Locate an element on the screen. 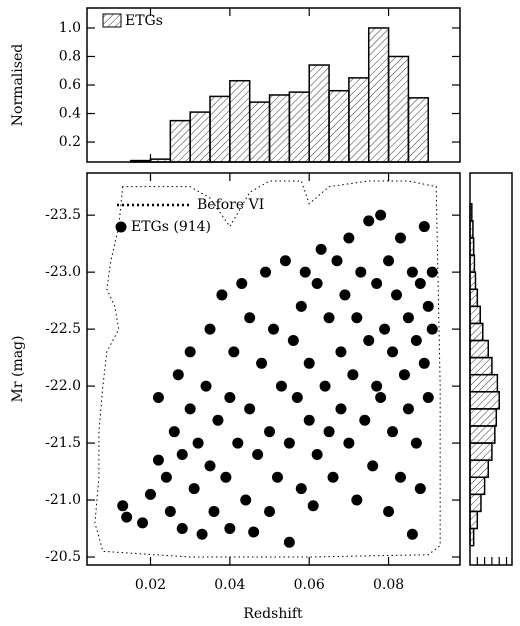 The width and height of the screenshot is (520, 626). legend-label: ETGs (914) is located at coordinates (171, 227).